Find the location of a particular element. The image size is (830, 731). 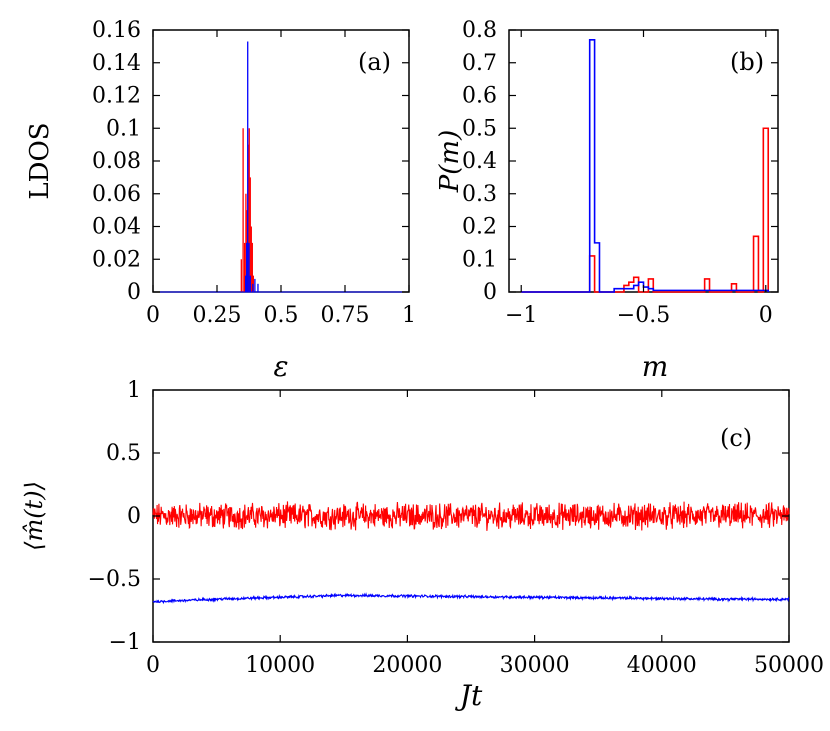

x-tick-label-c: 0 is located at coordinates (153, 665).